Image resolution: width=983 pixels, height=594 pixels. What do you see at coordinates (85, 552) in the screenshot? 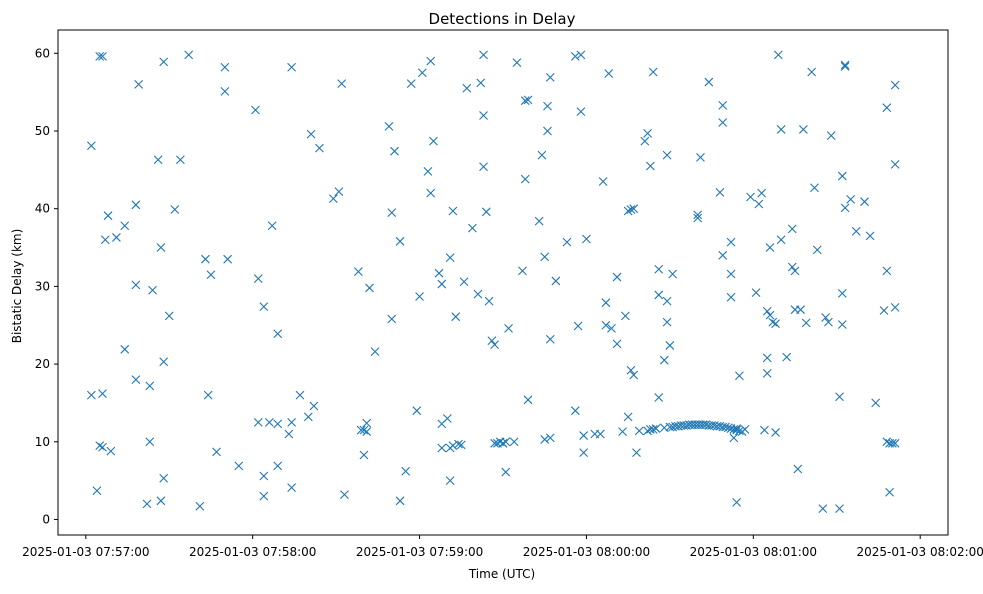
I see `x-tick-label: 2025-01-03 07:57:00` at bounding box center [85, 552].